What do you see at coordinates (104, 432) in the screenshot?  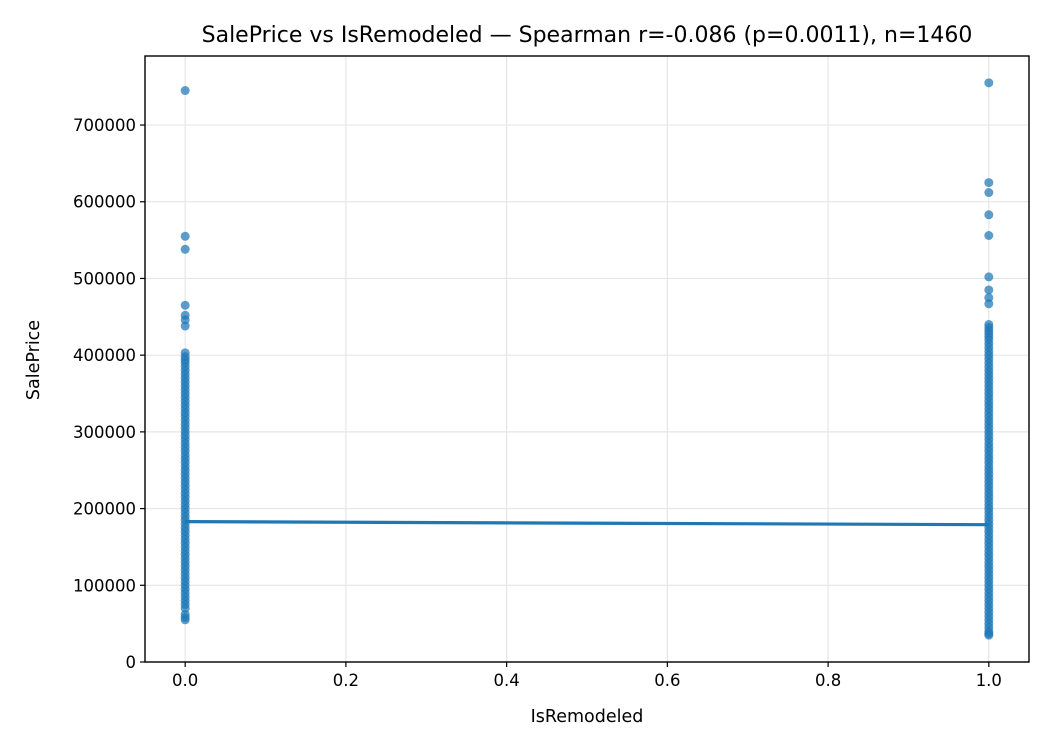 I see `y-tick-label: 300000` at bounding box center [104, 432].